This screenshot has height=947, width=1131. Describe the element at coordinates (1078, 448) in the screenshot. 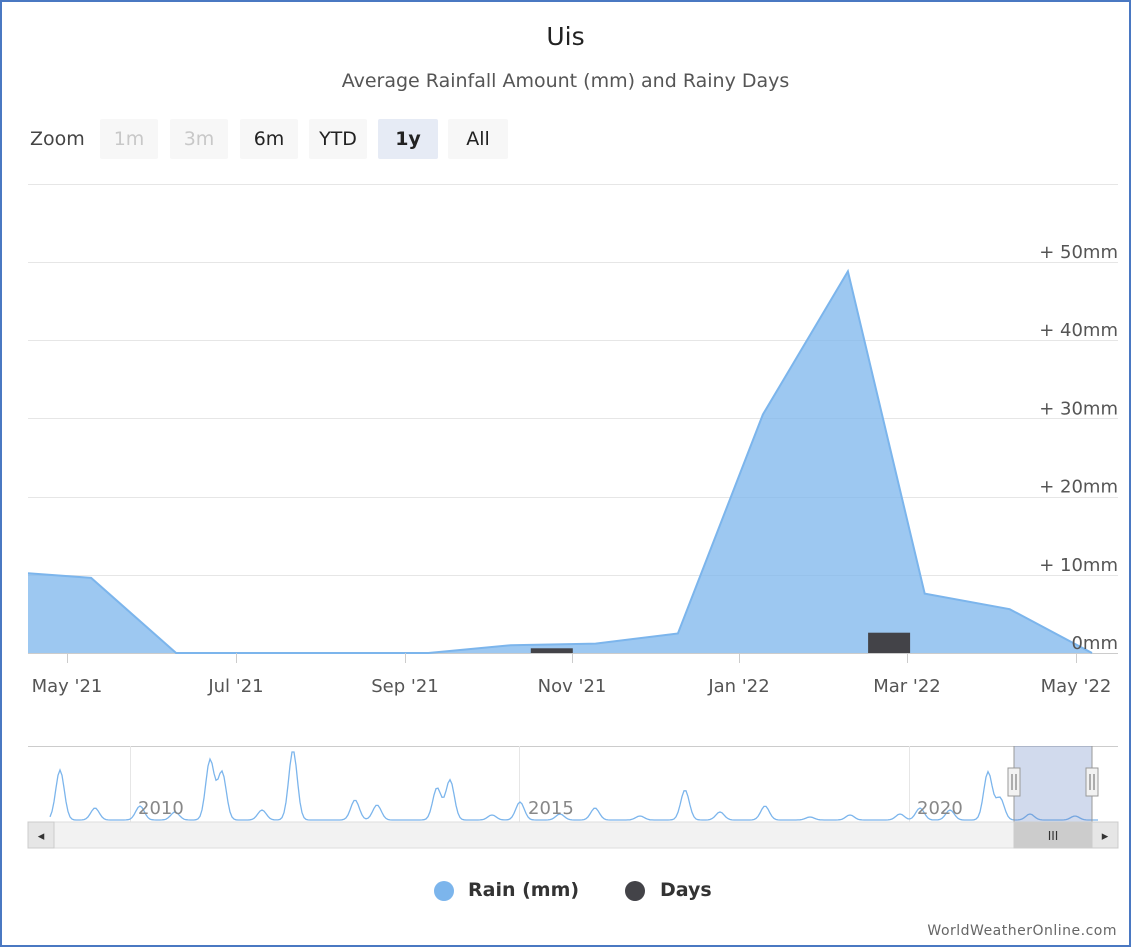

I see `y-axis: 0mm + 10mm + 20mm + 30mm + 40mm + 50mm` at that location.